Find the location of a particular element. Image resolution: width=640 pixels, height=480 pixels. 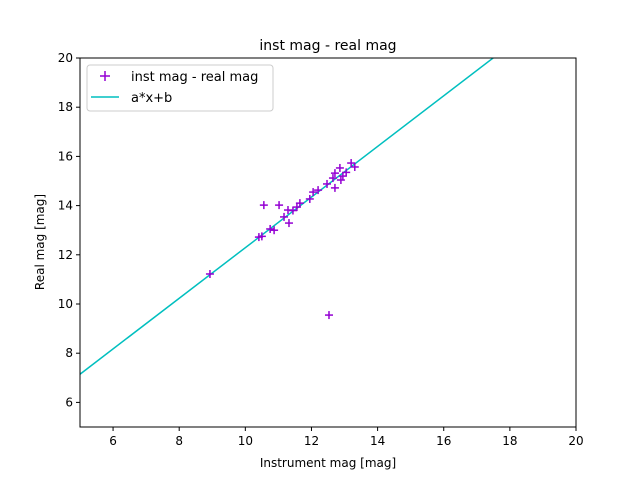

y-tick-label: 16 is located at coordinates (65, 156).